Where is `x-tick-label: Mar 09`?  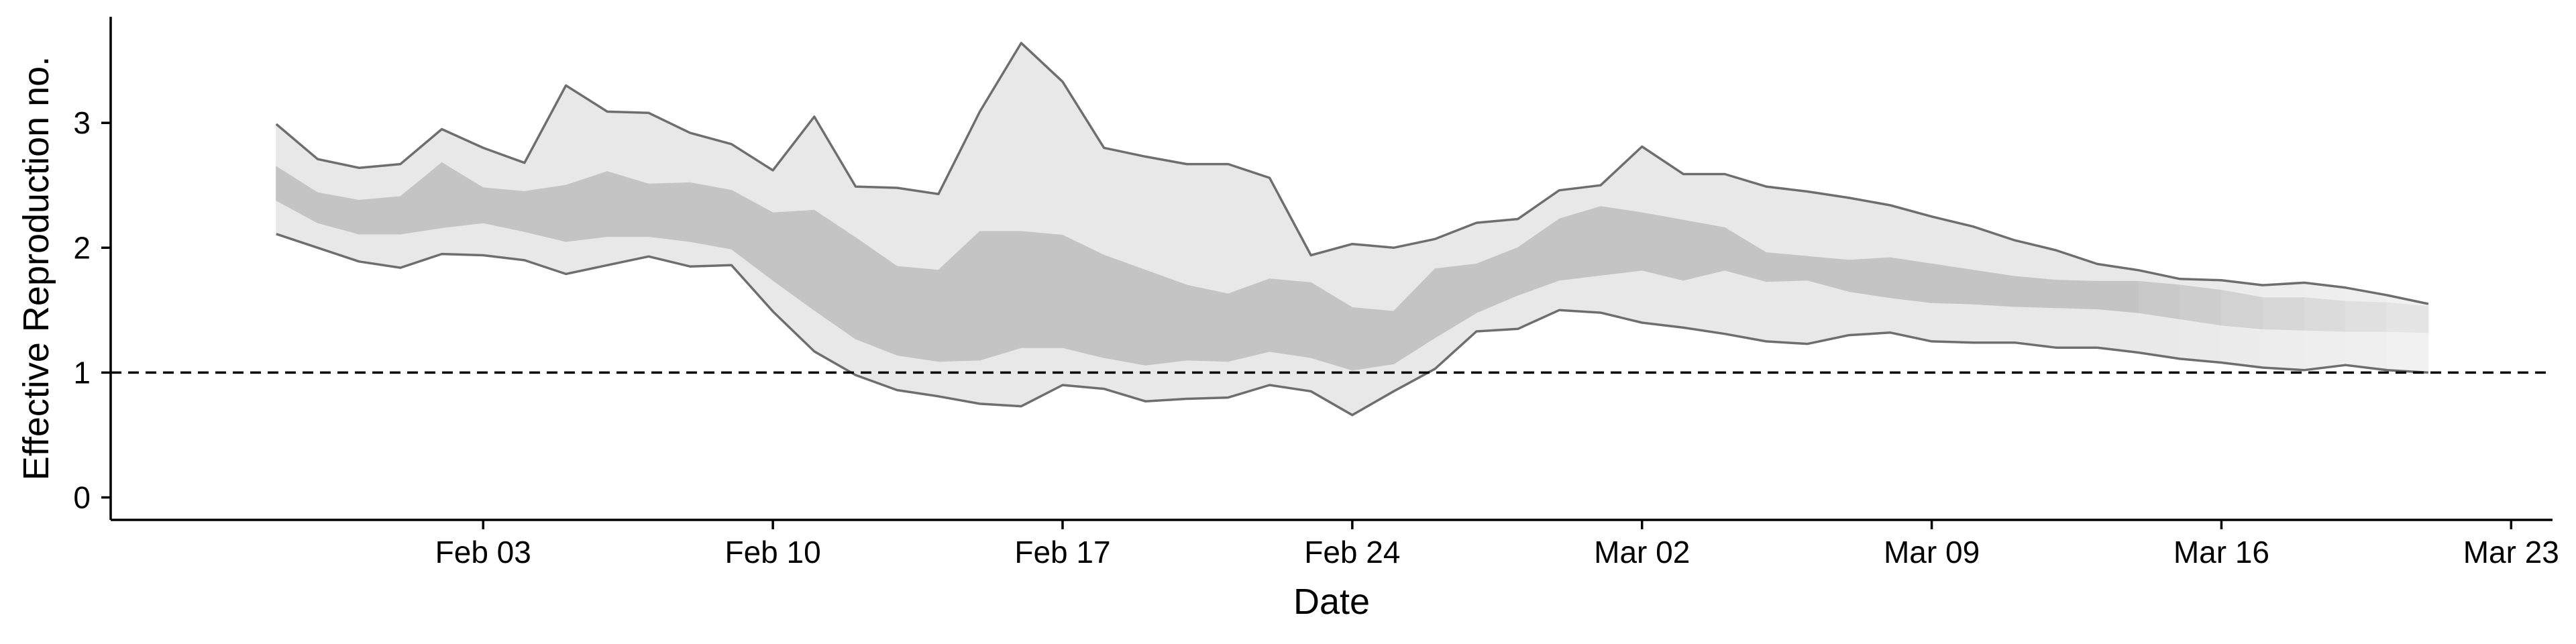 x-tick-label: Mar 09 is located at coordinates (1932, 552).